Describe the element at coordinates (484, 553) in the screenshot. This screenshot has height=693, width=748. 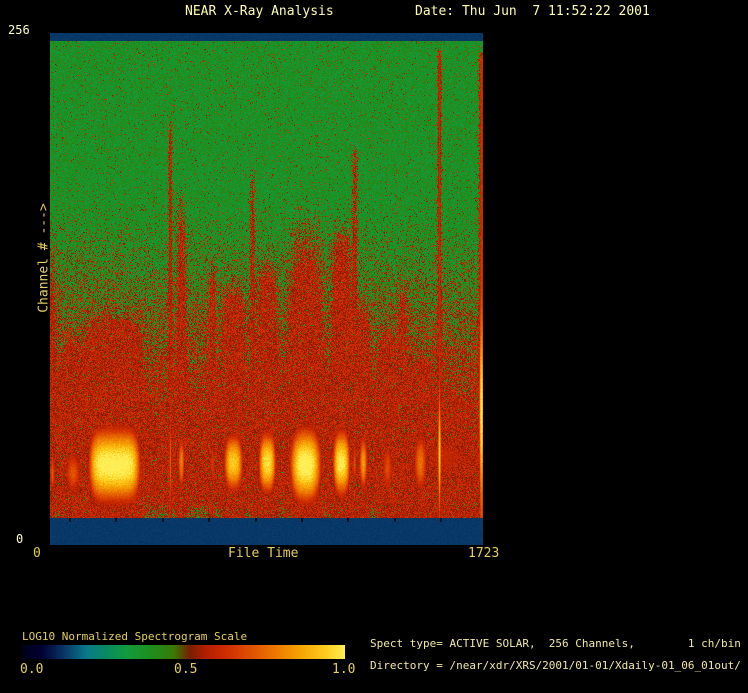
I see `x-axis-max-label: 1723` at that location.